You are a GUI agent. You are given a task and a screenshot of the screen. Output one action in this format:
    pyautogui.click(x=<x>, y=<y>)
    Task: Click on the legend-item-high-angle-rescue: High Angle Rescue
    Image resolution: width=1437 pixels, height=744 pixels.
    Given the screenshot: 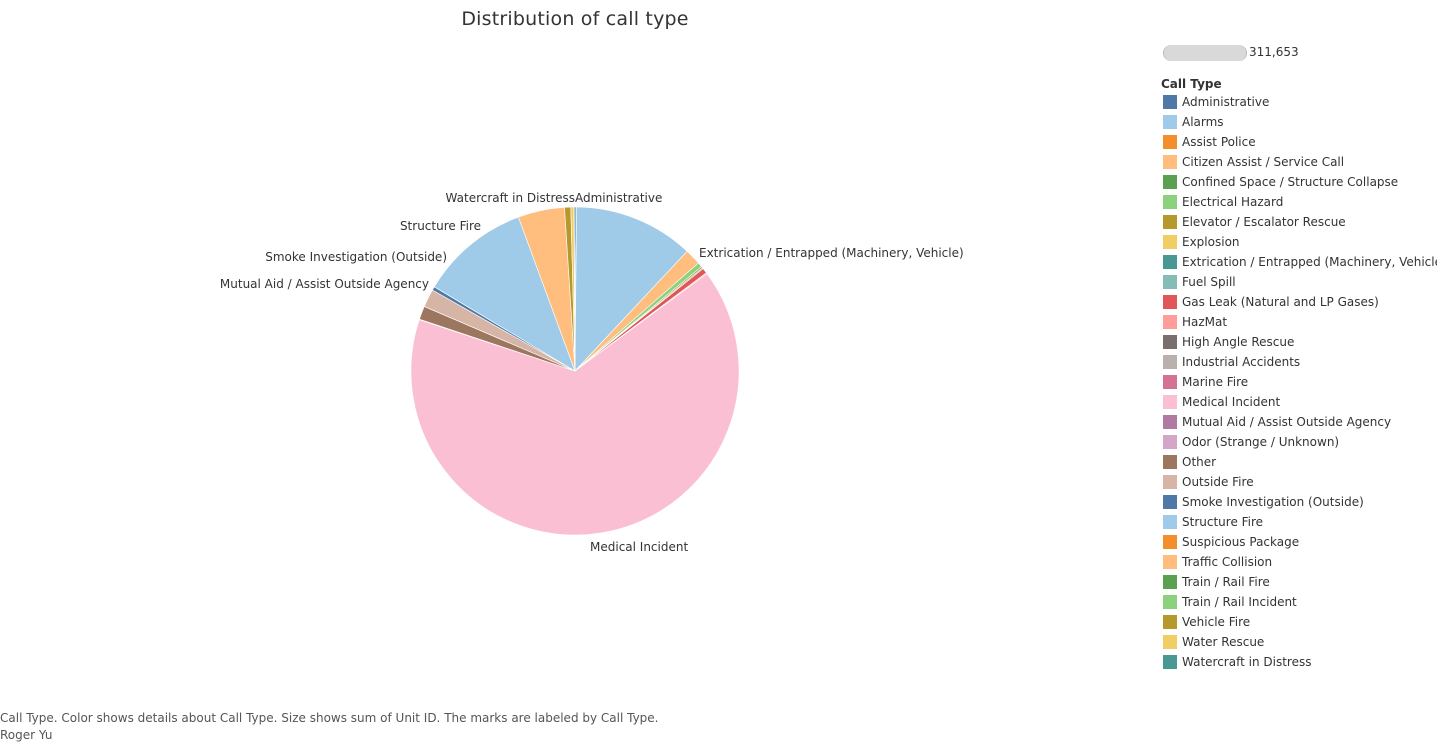 What is the action you would take?
    pyautogui.click(x=1299, y=342)
    